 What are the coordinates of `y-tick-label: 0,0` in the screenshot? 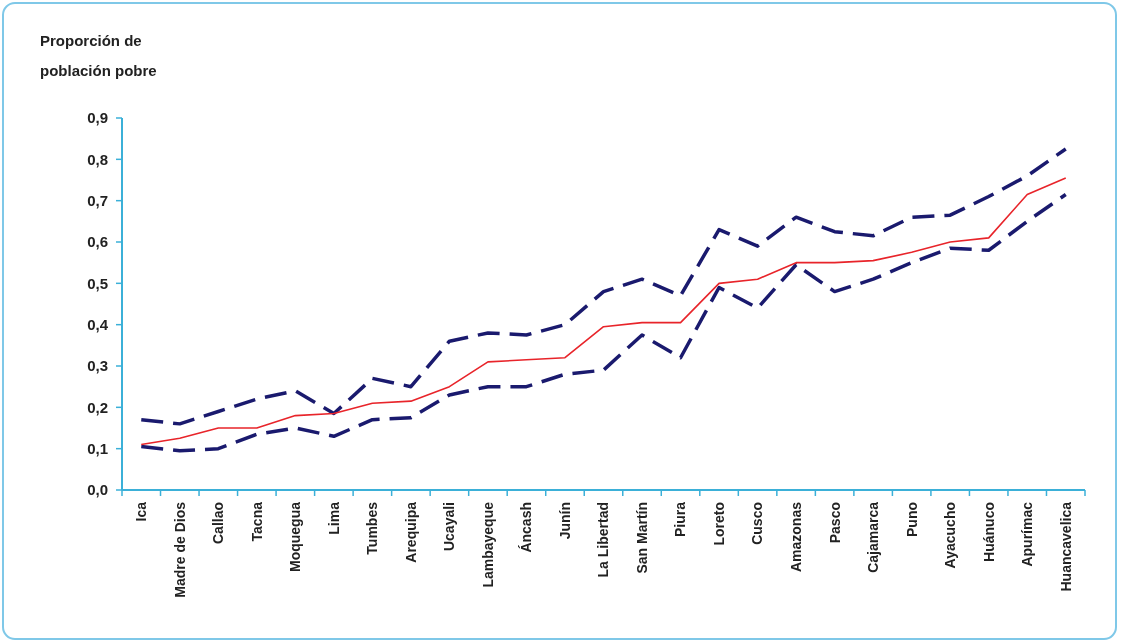 It's located at (97, 490).